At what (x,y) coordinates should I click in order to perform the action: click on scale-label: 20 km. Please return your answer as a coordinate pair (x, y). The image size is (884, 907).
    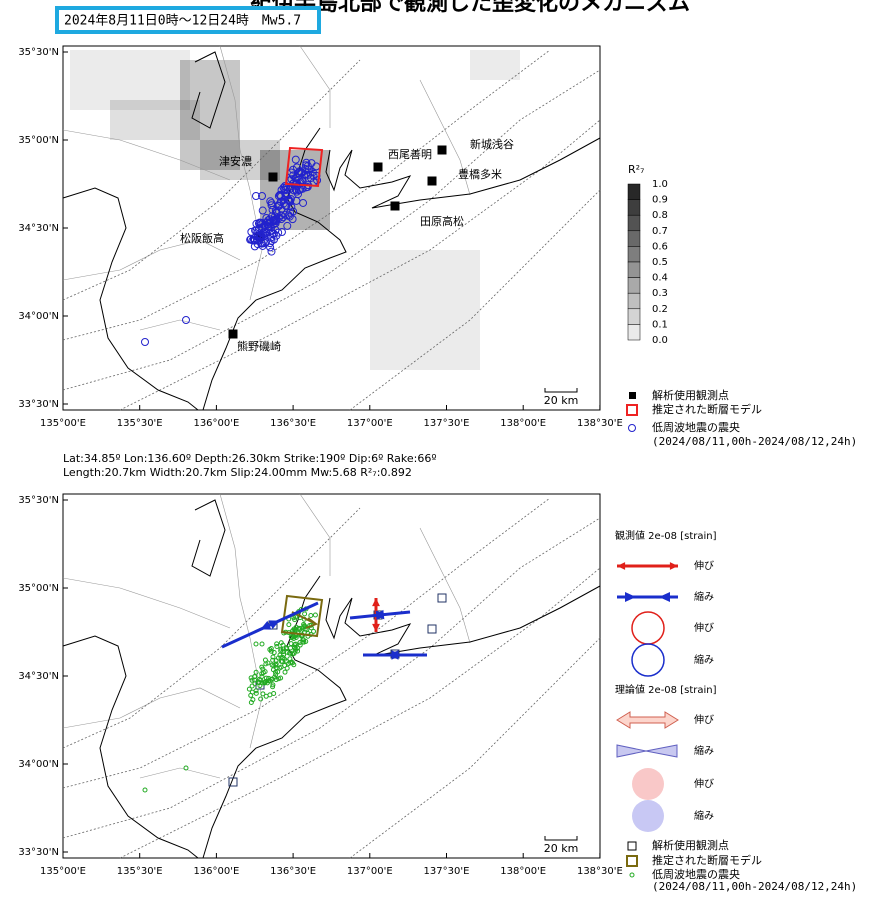
    Looking at the image, I should click on (561, 848).